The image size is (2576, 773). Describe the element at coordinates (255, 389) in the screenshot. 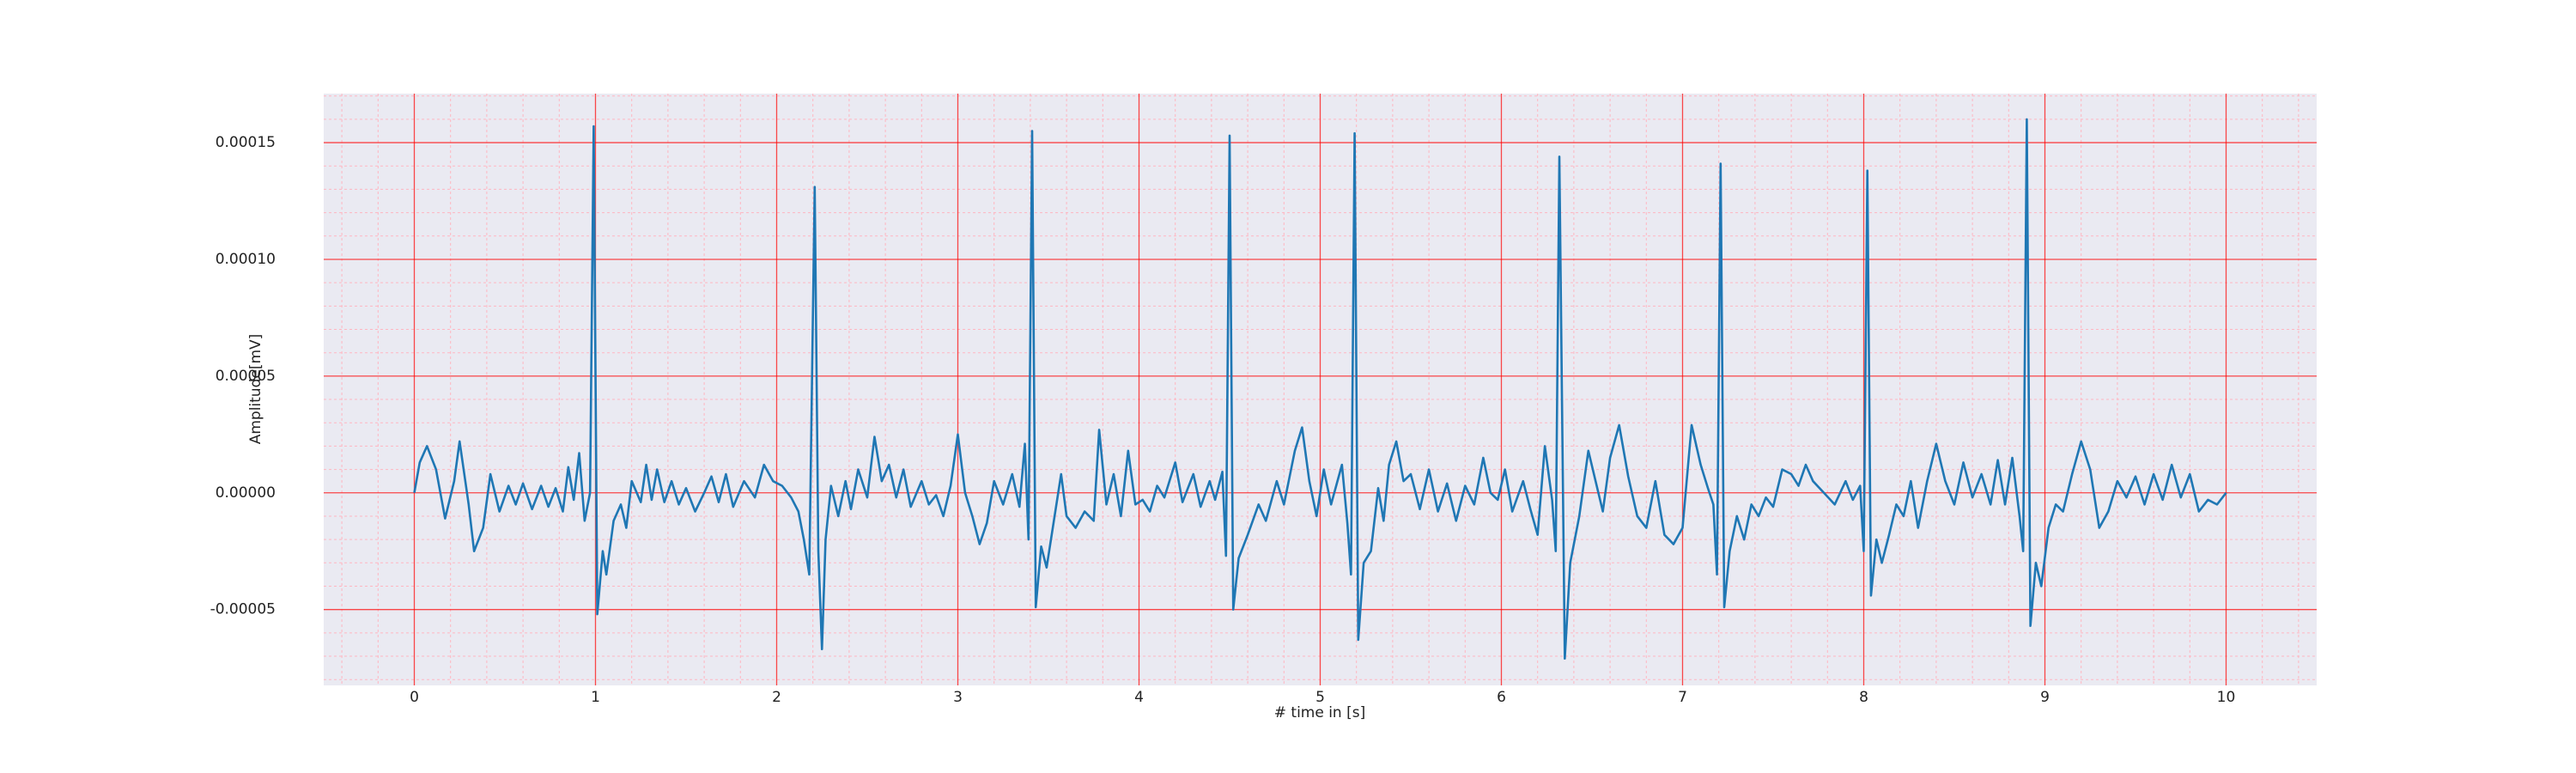

I see `y-axis-label: Amplitude[mV]` at that location.